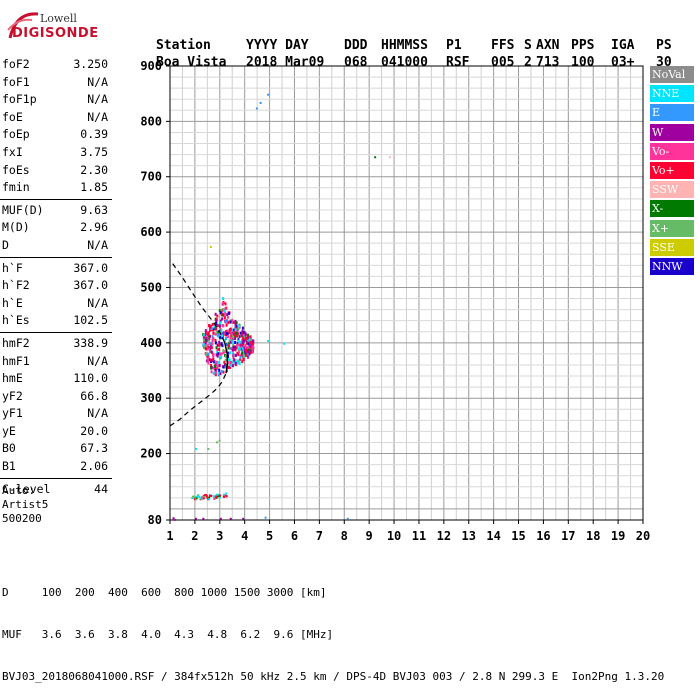  Describe the element at coordinates (183, 45) in the screenshot. I see `header-label: Station` at that location.